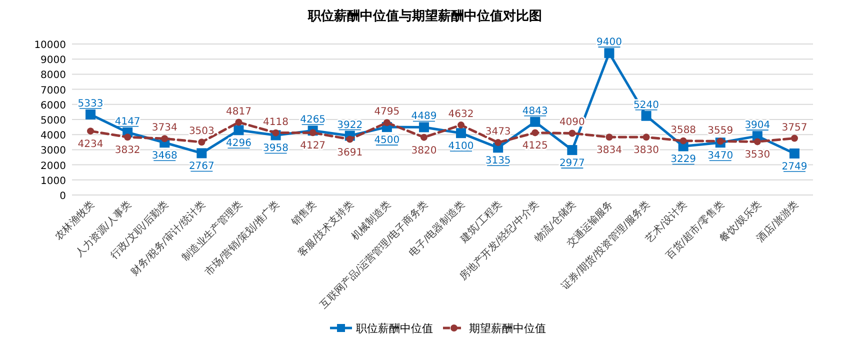  I want to click on y-tick-label: 3000, so click(53, 151).